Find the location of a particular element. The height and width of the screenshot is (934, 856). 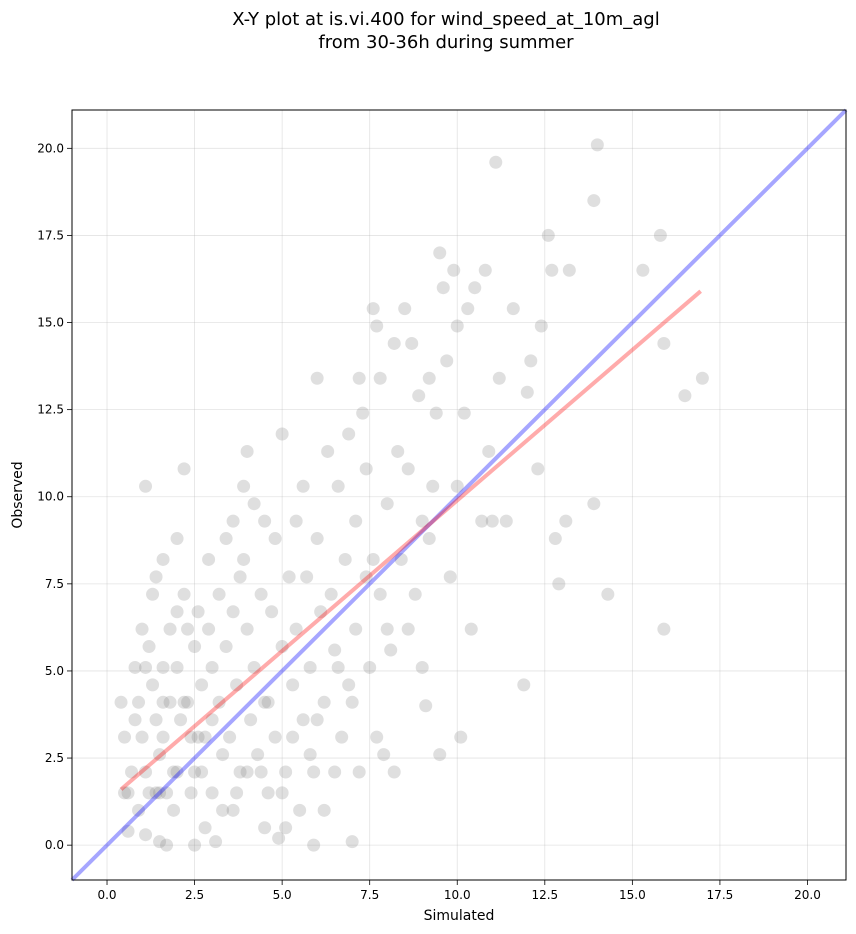

y-tick-label: 7.5 is located at coordinates (54, 584).